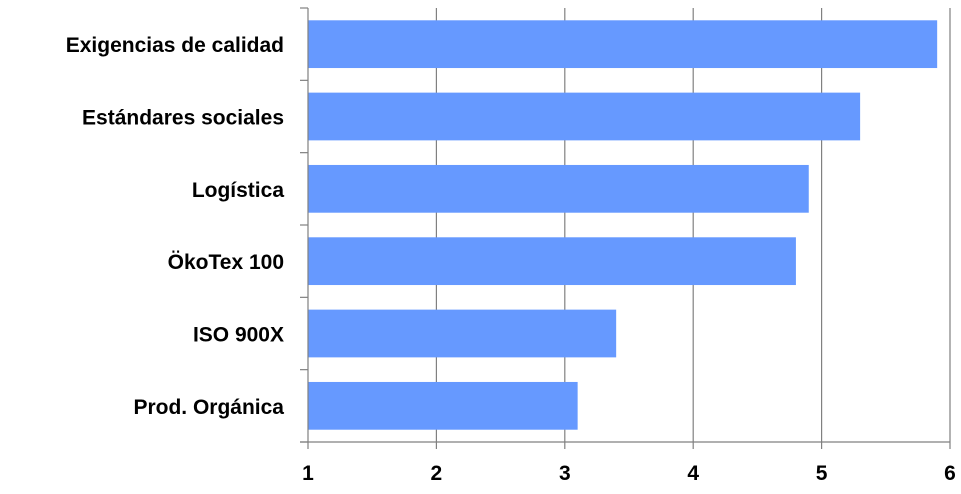 This screenshot has height=494, width=961. Describe the element at coordinates (175, 45) in the screenshot. I see `category-label-1: Exigencias de calidad` at that location.